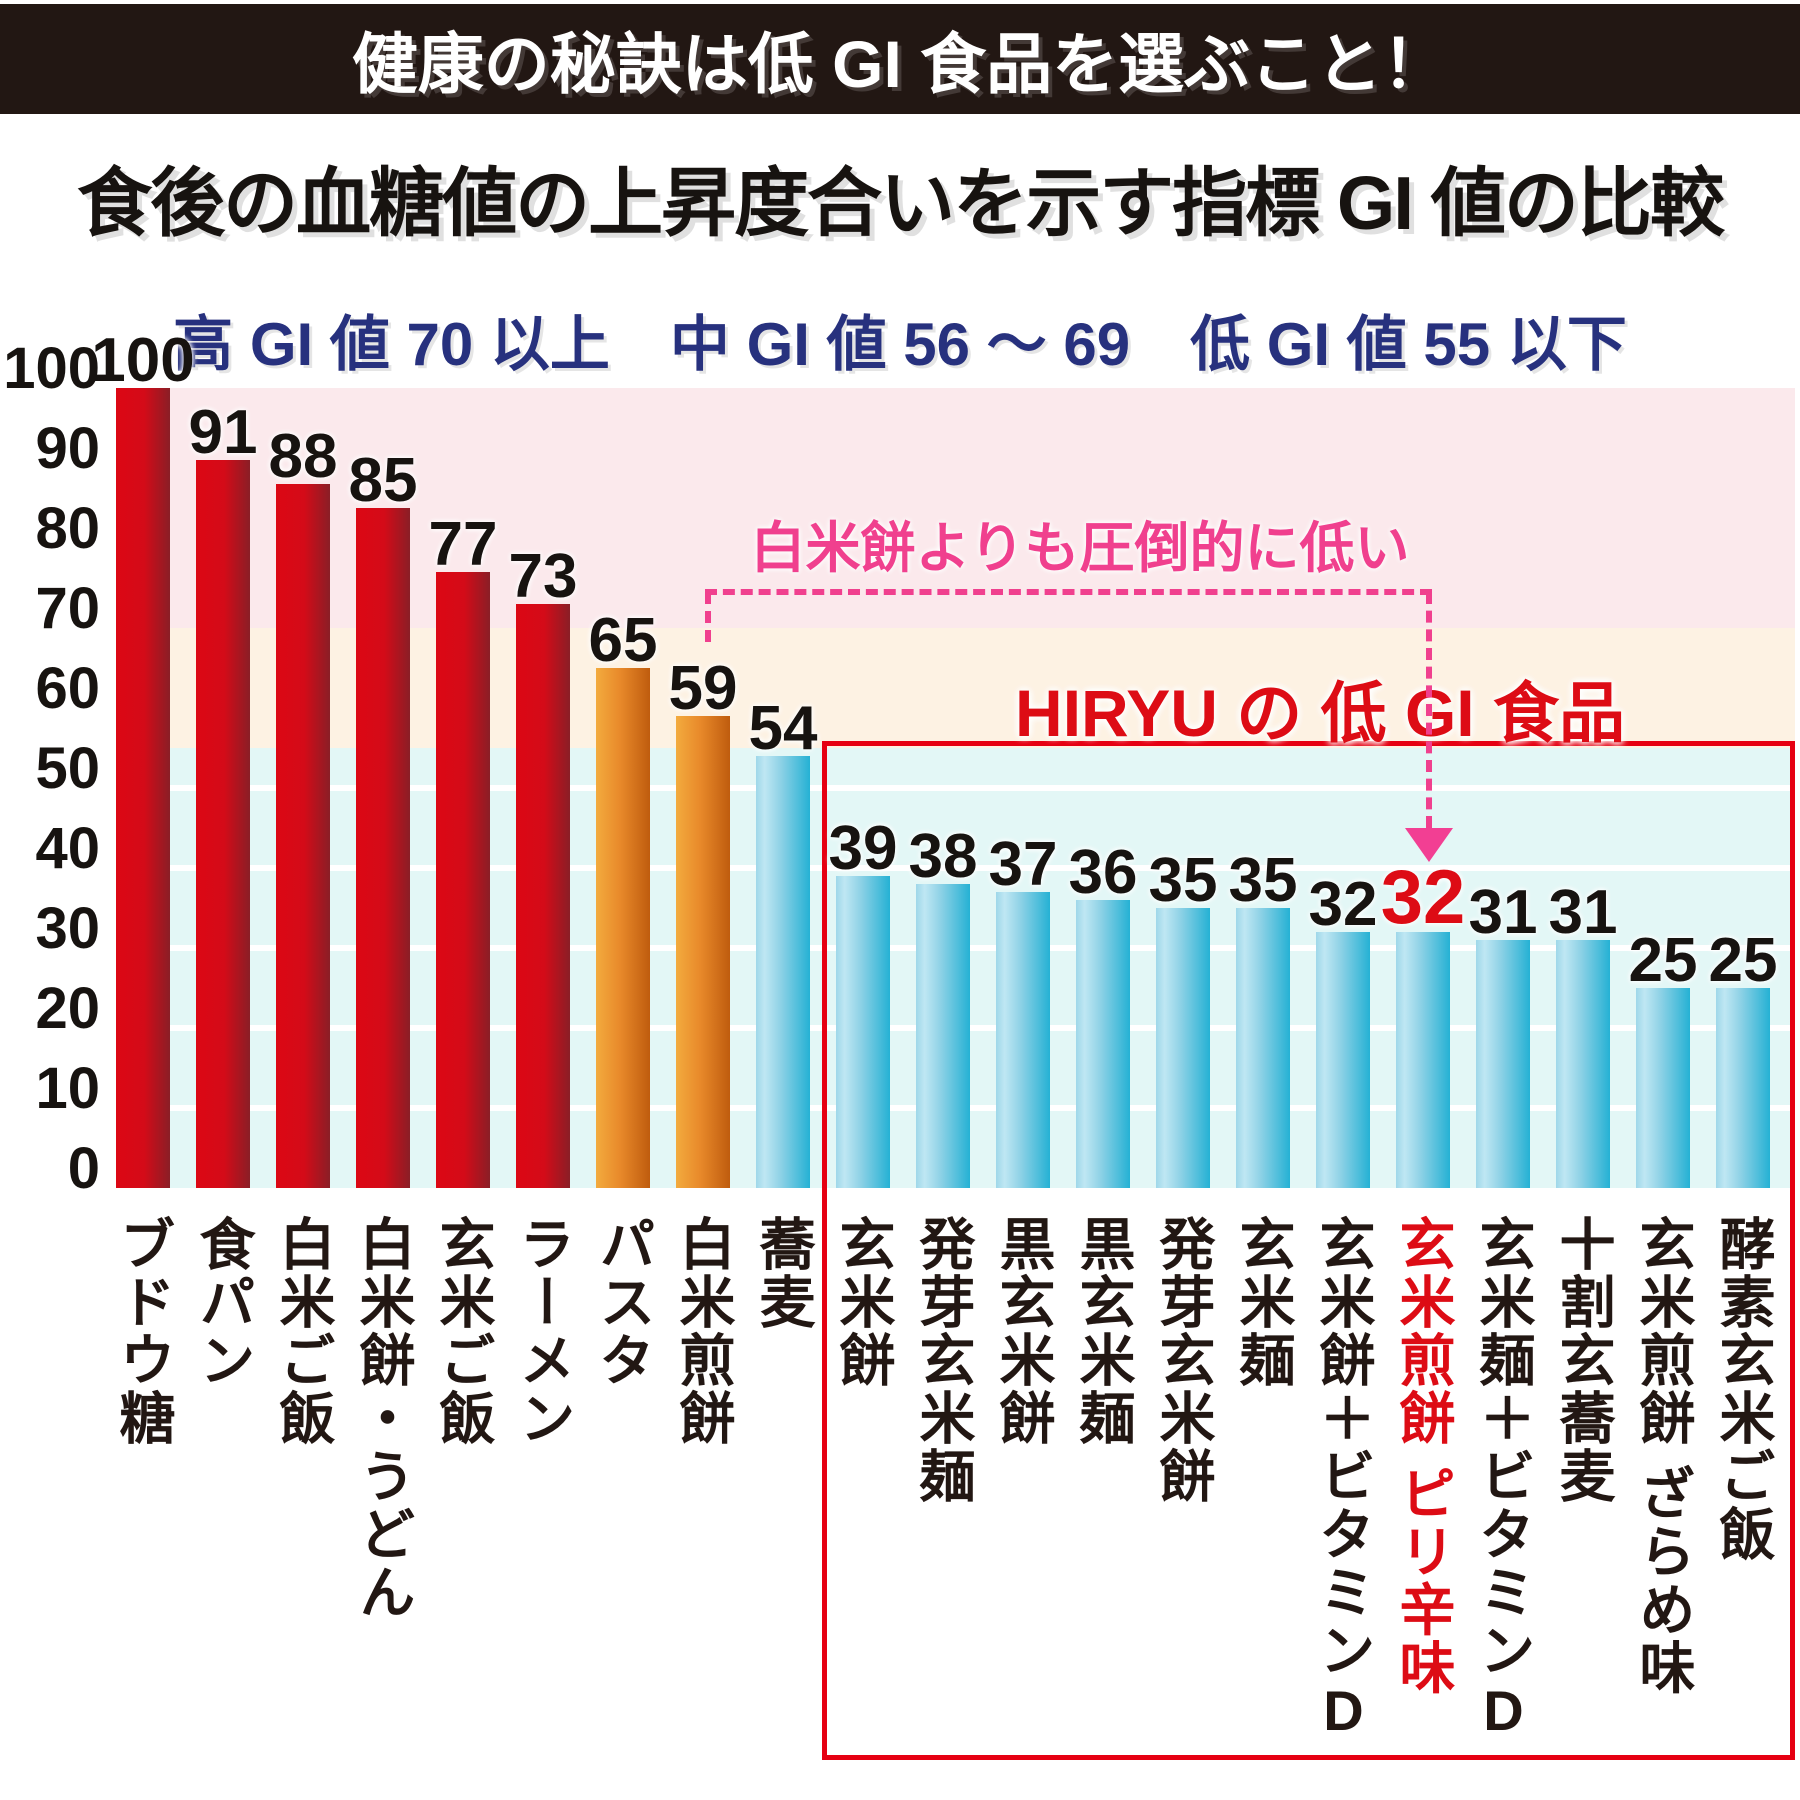 This screenshot has width=1800, height=1800. What do you see at coordinates (1183, 1048) in the screenshot?
I see `bar-発芽玄米餅` at bounding box center [1183, 1048].